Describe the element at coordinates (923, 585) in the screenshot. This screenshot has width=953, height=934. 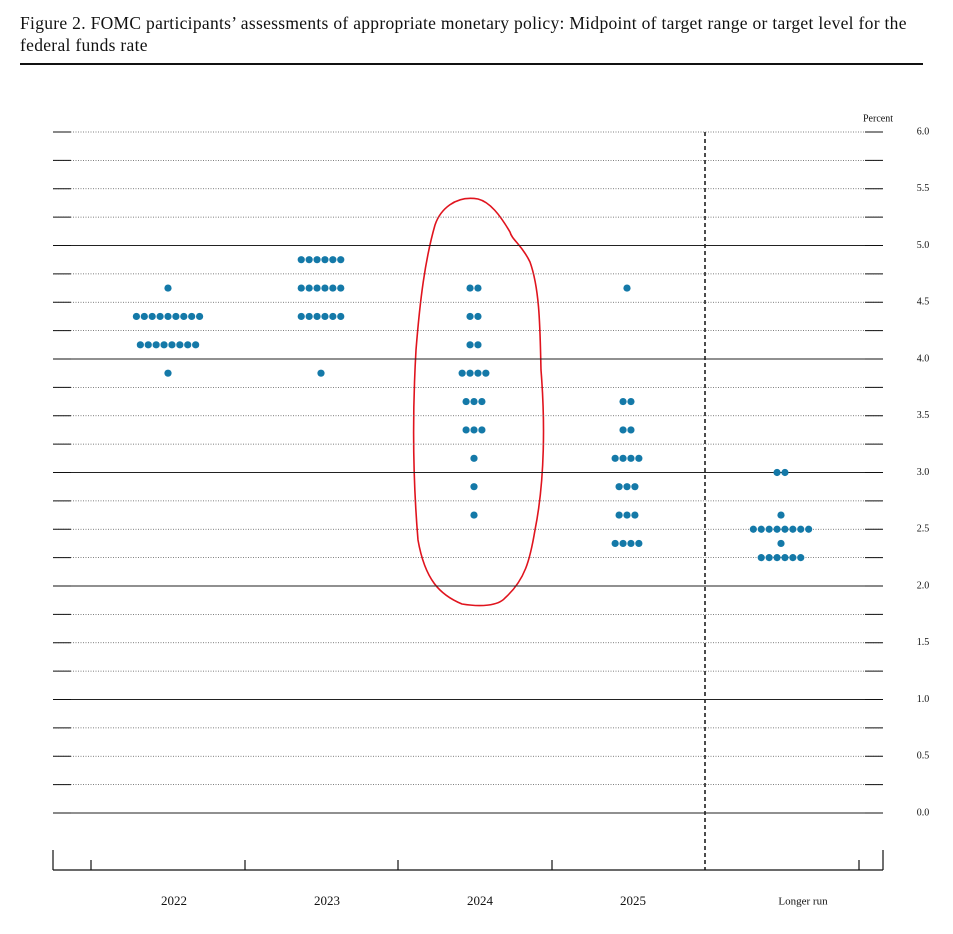
I see `y-tick-label: 2.0` at that location.